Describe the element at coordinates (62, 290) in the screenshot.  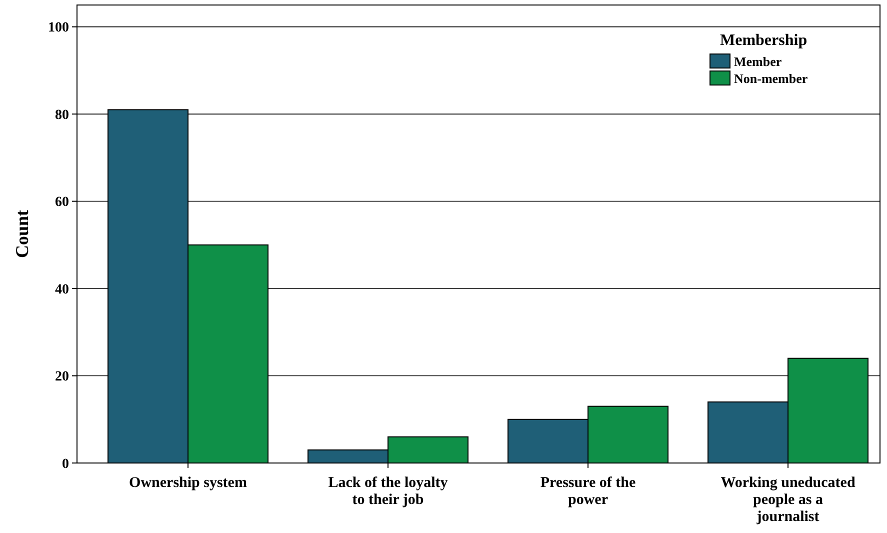
I see `y-tick-label: 40` at that location.